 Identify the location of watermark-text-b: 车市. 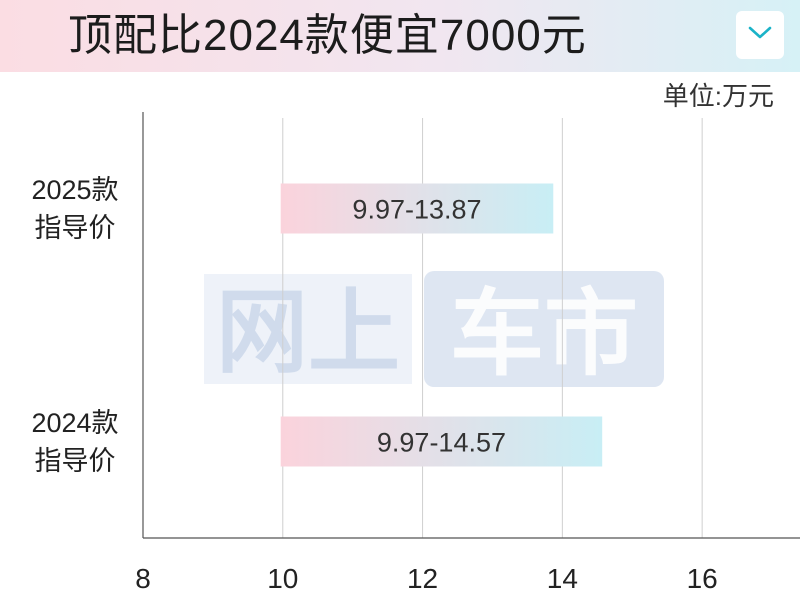
(544, 334).